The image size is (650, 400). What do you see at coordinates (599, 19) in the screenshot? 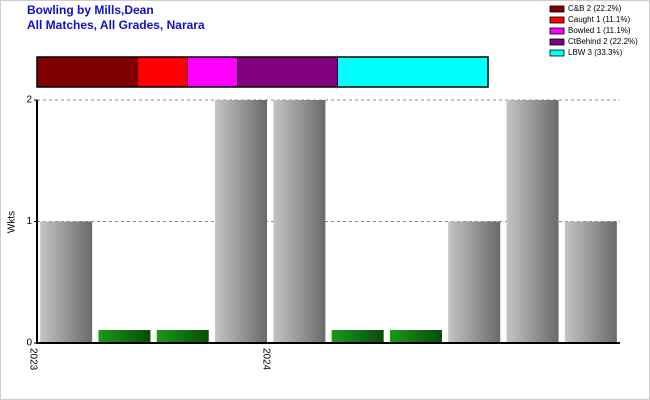
I see `legend-label: Caught 1 (11.1%)` at bounding box center [599, 19].